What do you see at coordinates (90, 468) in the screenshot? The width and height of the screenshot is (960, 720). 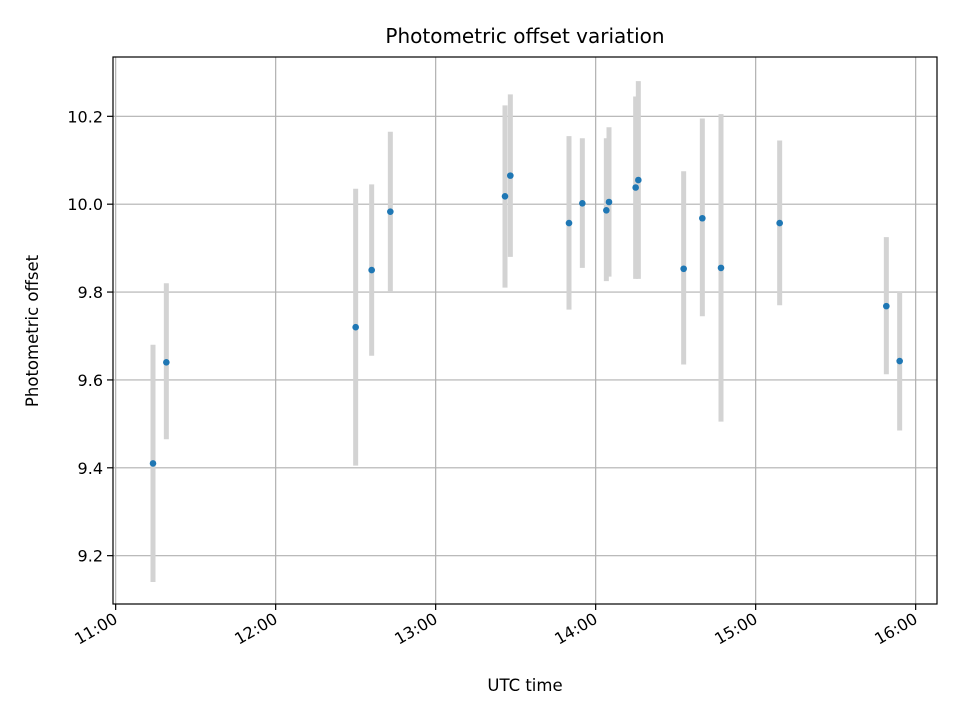 I see `y-tick-label: 9.4` at bounding box center [90, 468].